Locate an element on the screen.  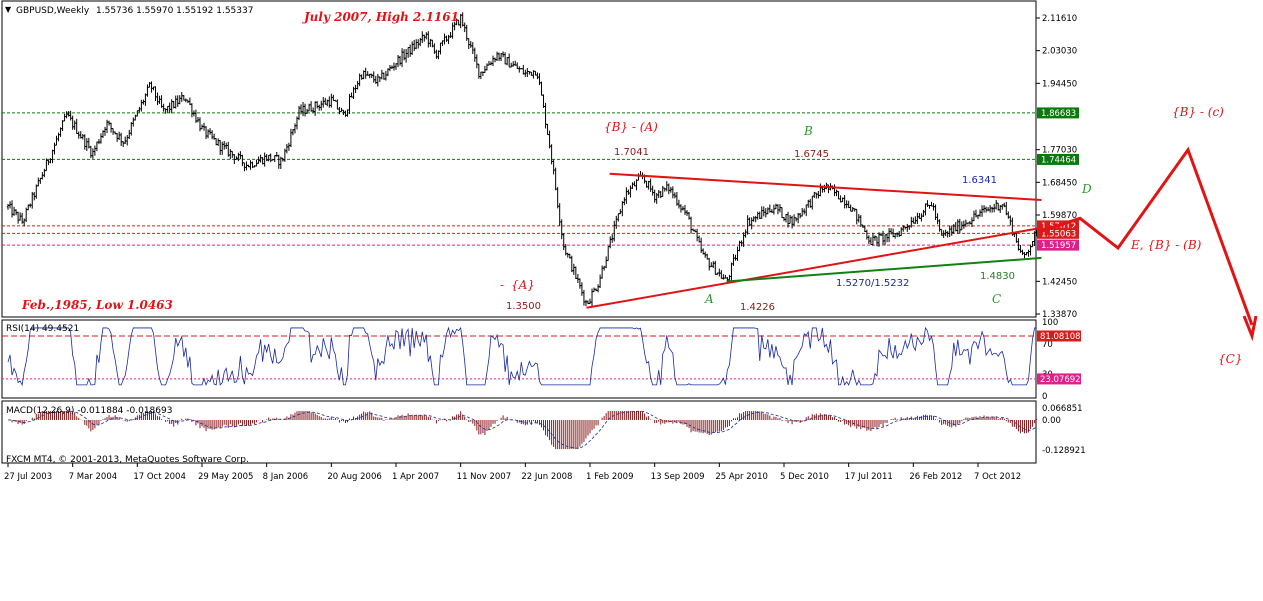
y-tick-label: 1.33870 is located at coordinates (1059, 315).